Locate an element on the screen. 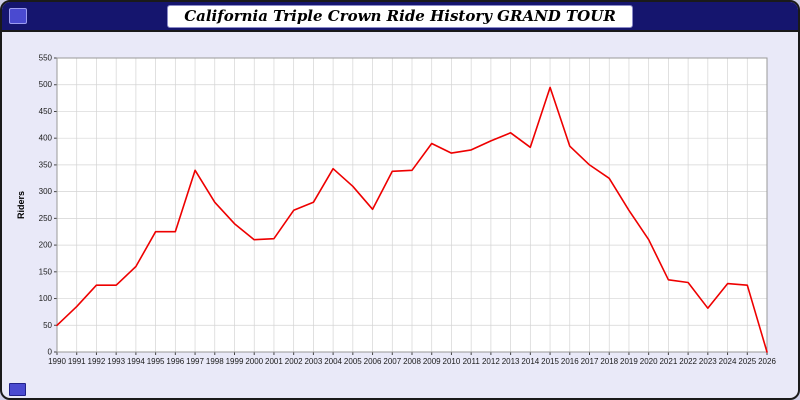 This screenshot has height=400, width=800. svg-text: 150 is located at coordinates (46, 271).